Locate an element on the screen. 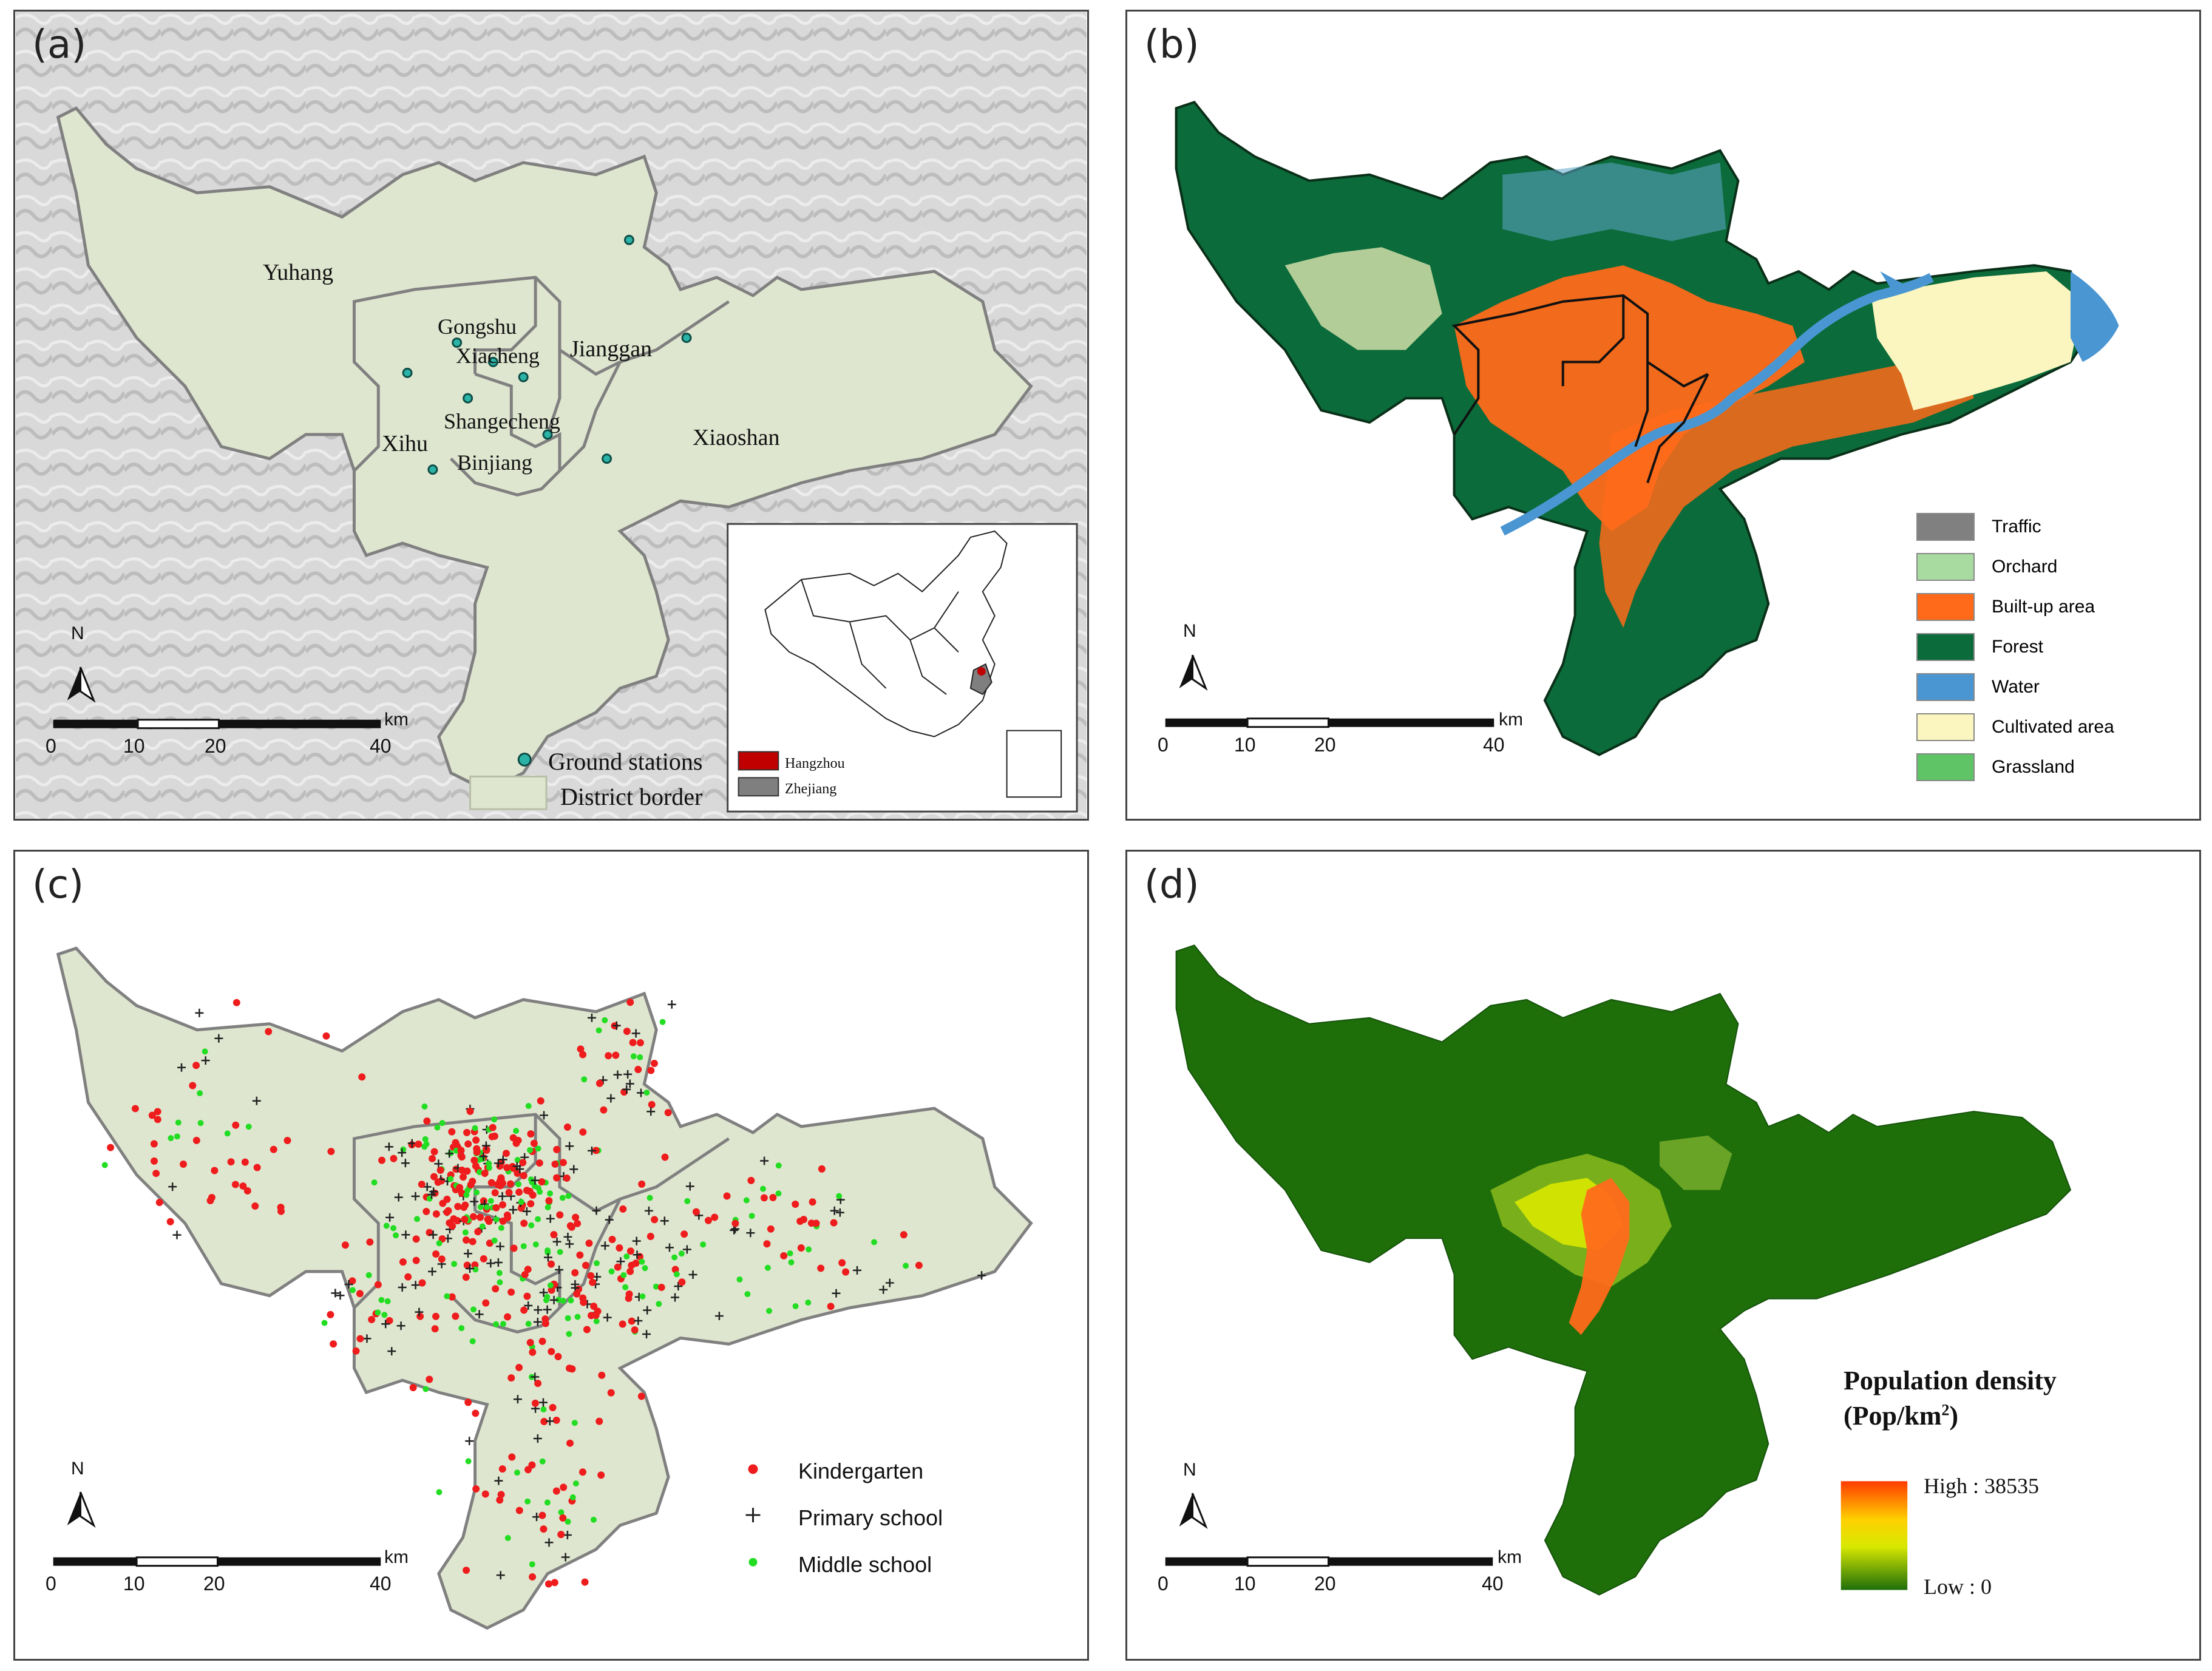  legend-border-label: District border is located at coordinates (631, 796).